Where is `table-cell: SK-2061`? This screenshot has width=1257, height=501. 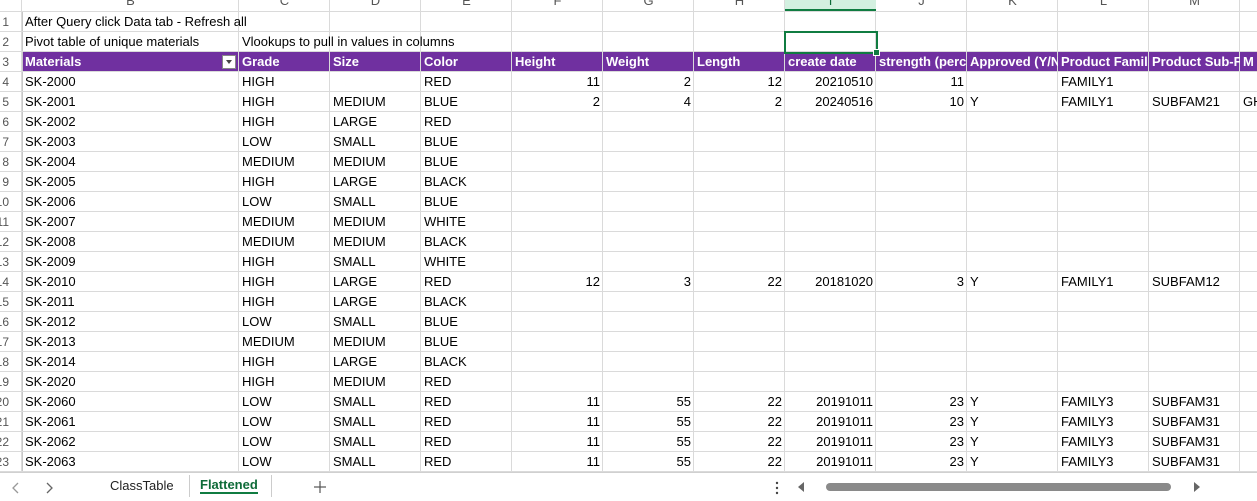 table-cell: SK-2061 is located at coordinates (50, 421).